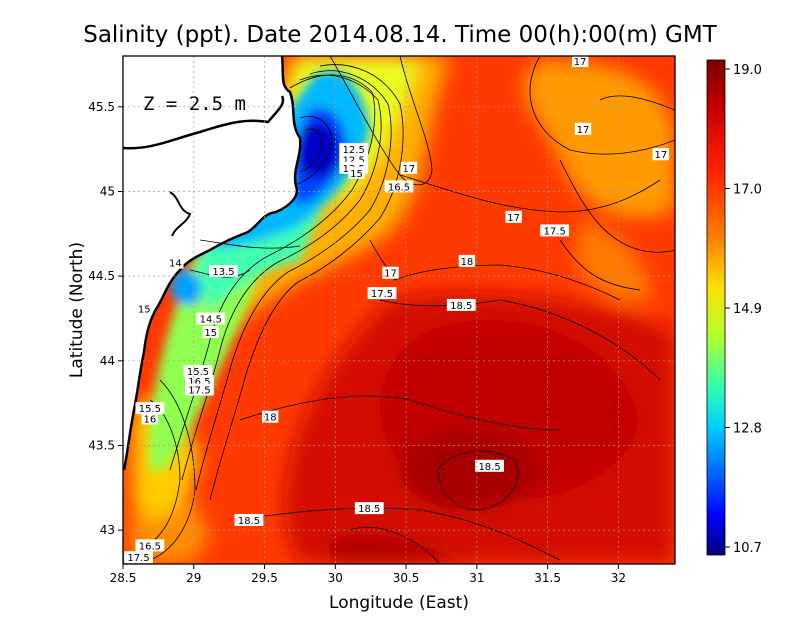 This screenshot has height=618, width=800. What do you see at coordinates (368, 574) in the screenshot?
I see `x-axis-ticks: 28.5 29 29.5 30 30.5 31 31.5 32` at bounding box center [368, 574].